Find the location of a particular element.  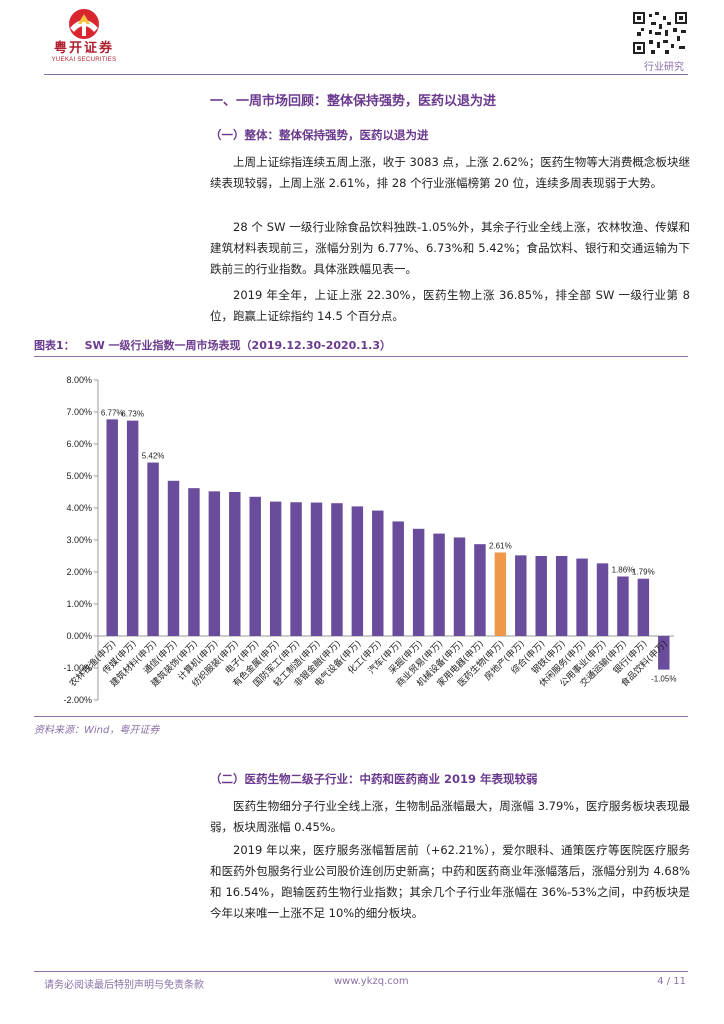

y-tick-label: 2.00% is located at coordinates (79, 572).